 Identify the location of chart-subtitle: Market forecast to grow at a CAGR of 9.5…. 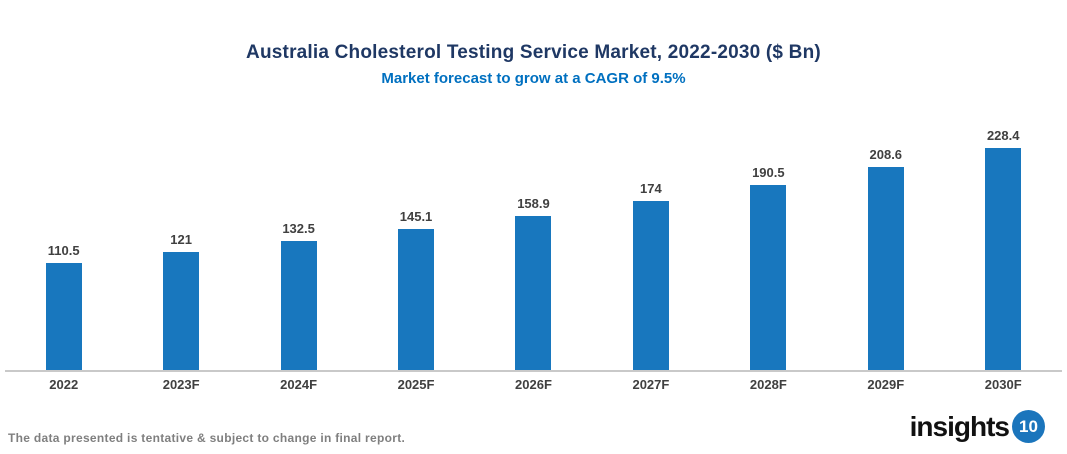
(533, 78).